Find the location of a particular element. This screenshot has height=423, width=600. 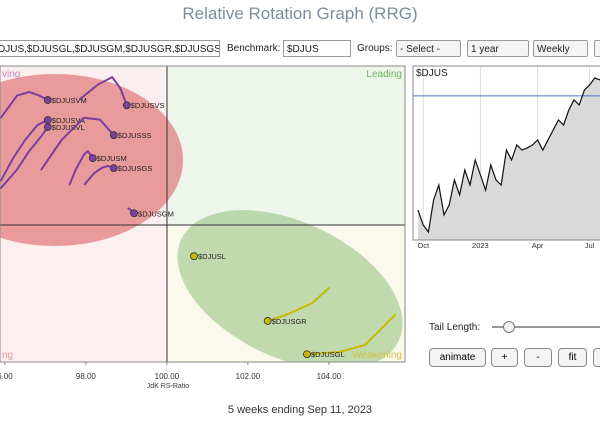

price-line is located at coordinates (508, 155).